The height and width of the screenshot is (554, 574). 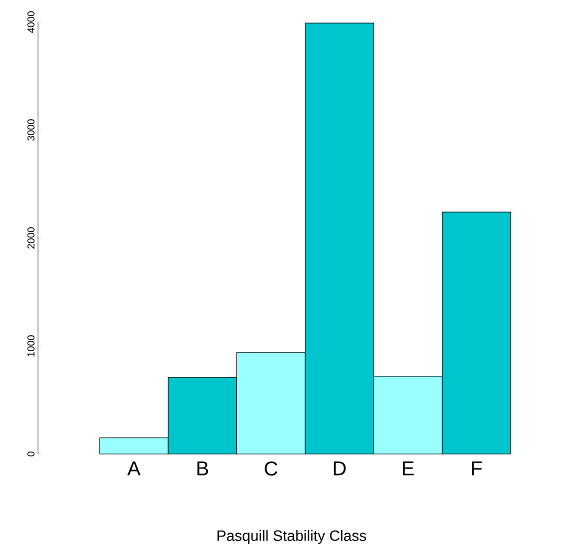 I want to click on x-tick-label: C, so click(x=271, y=469).